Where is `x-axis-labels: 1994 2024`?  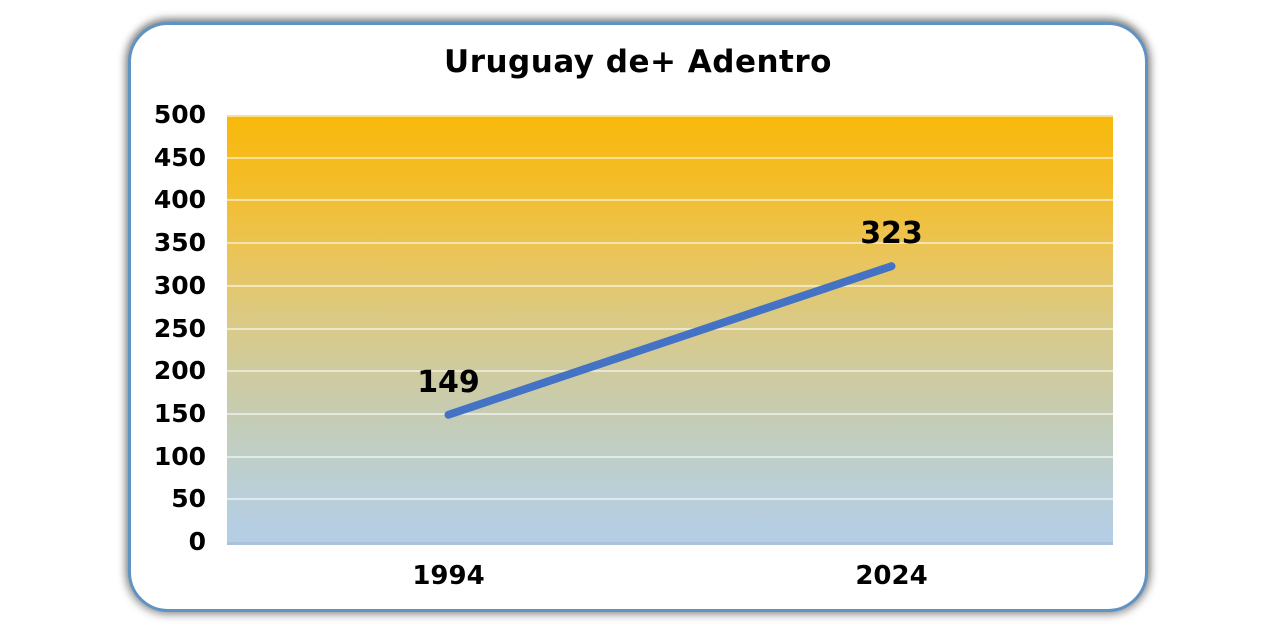 x-axis-labels: 1994 2024 is located at coordinates (670, 579).